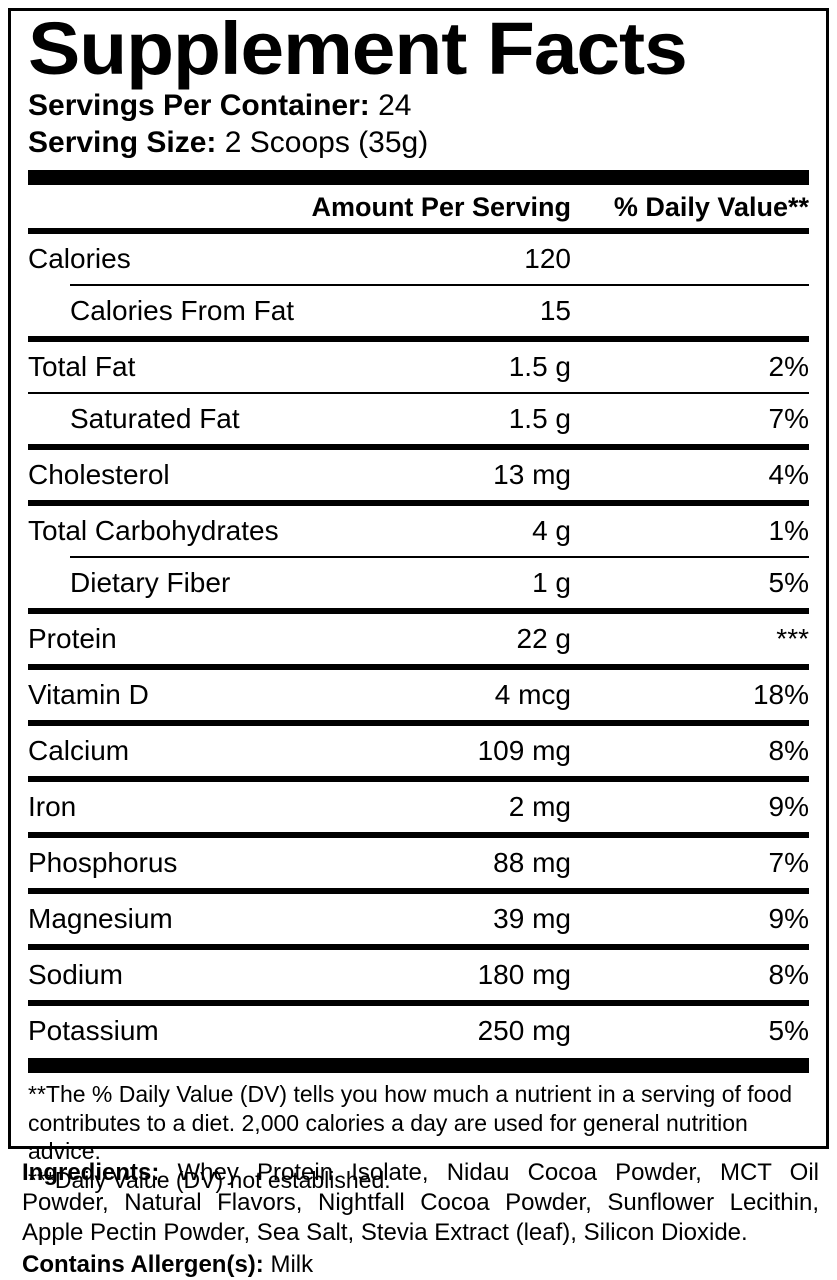  I want to click on nutrient-amount: 250 mg, so click(524, 1031).